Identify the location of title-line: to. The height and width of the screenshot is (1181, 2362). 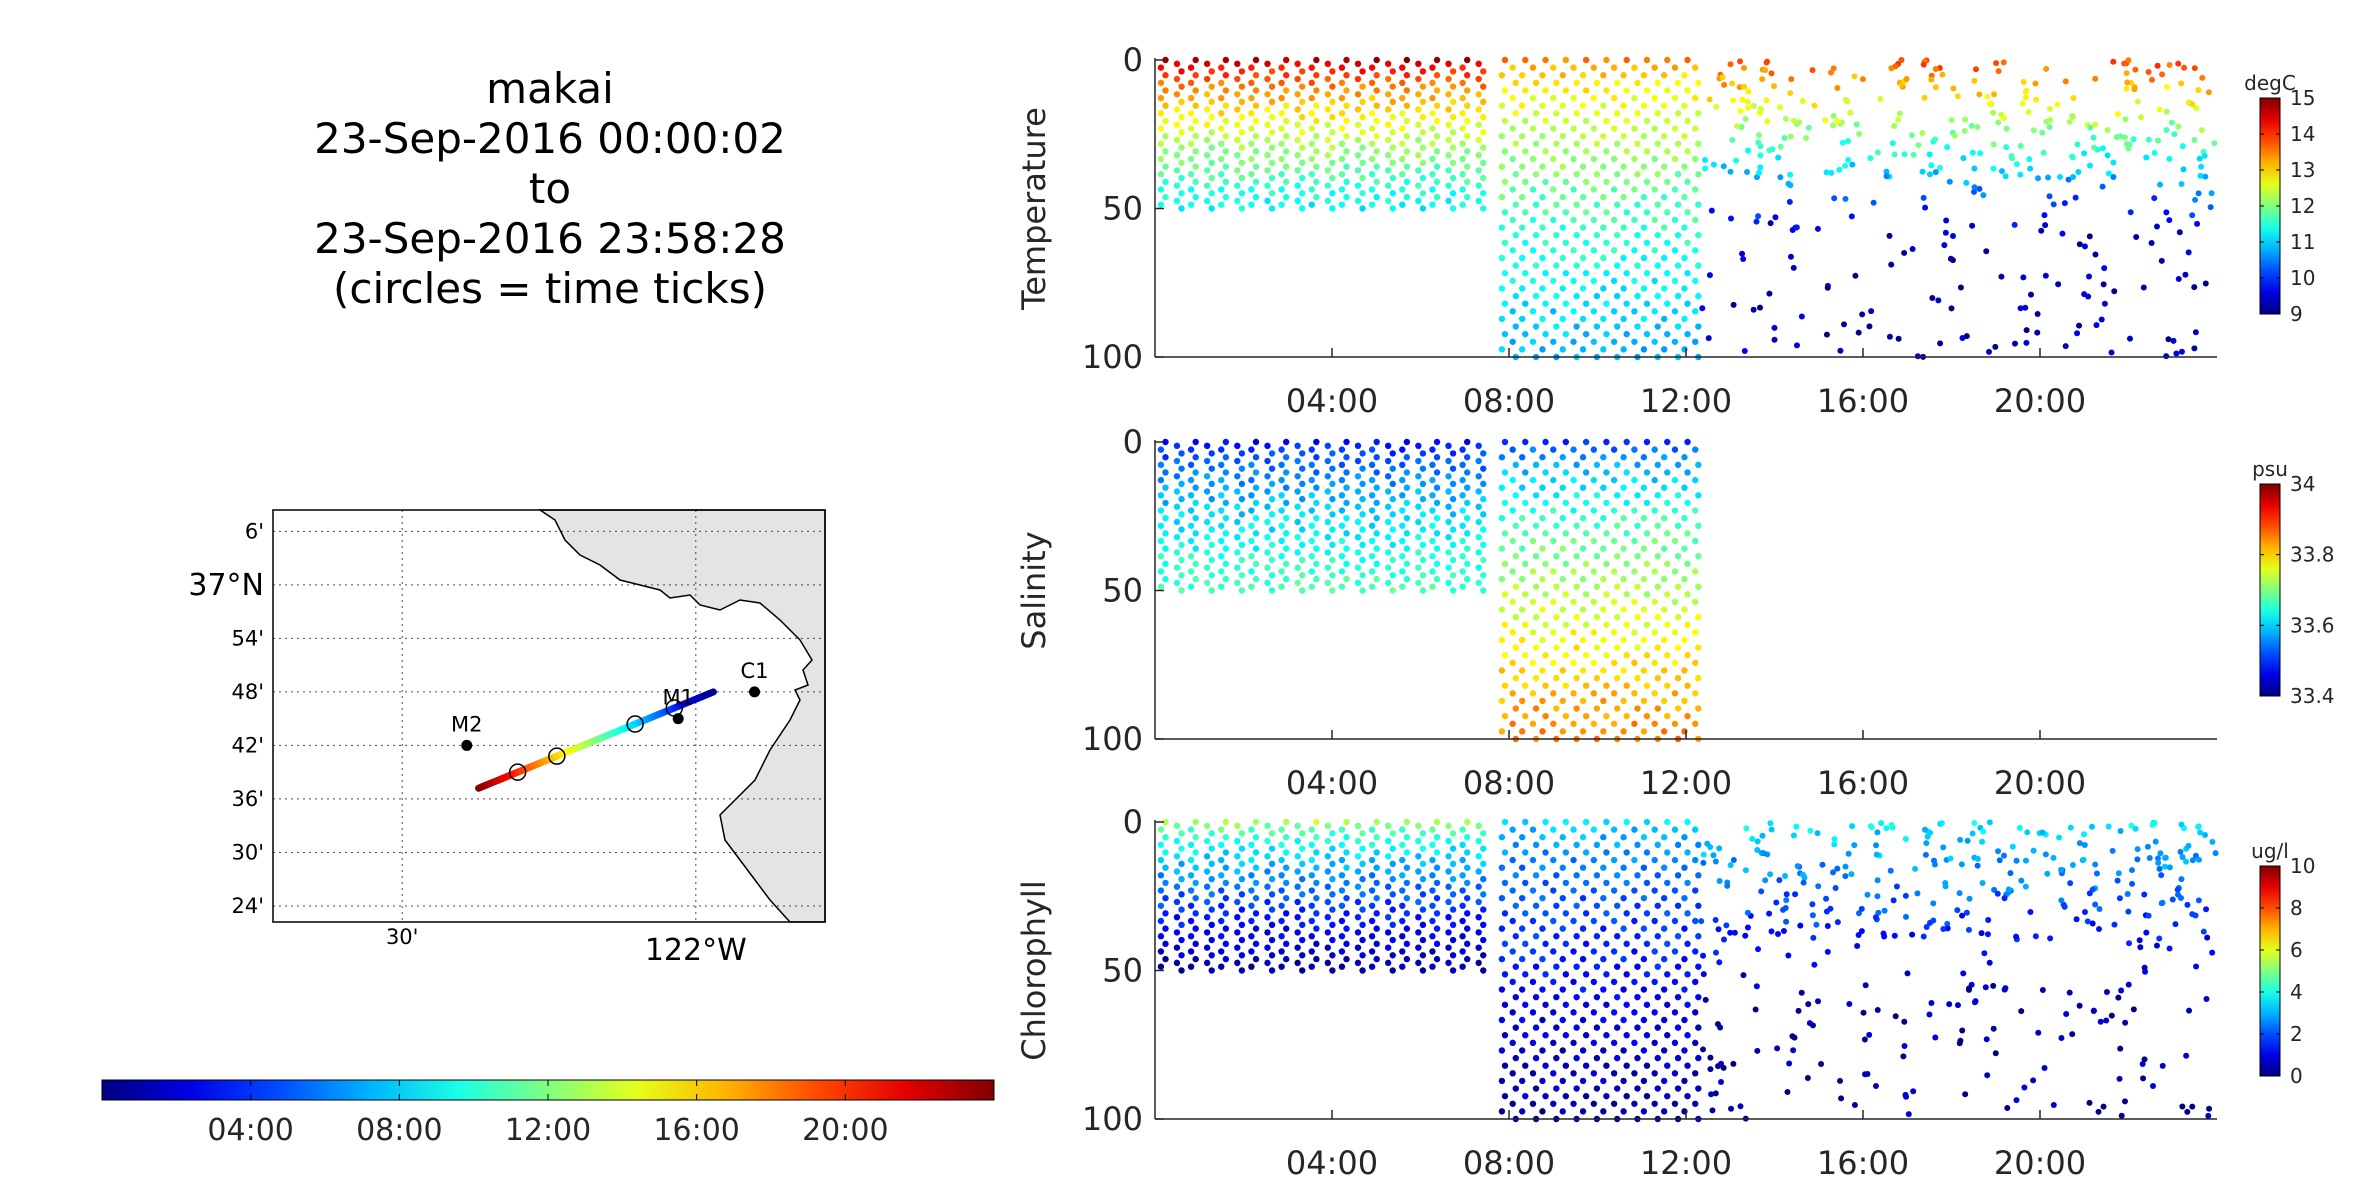
(550, 188).